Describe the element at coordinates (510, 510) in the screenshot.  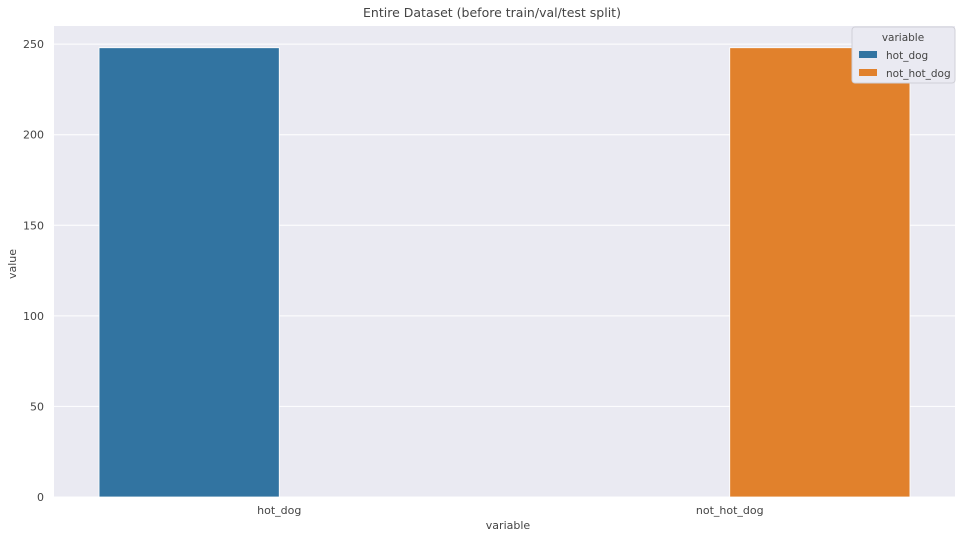
I see `x-tick-labels: hot_dog not_hot_dog` at that location.